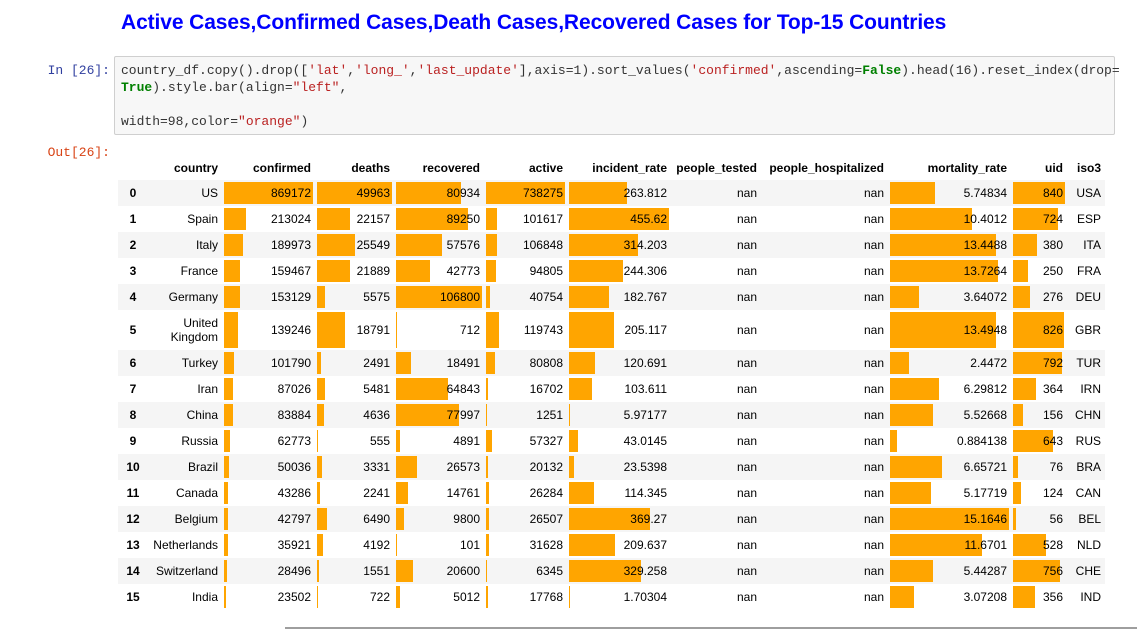  I want to click on cell-value: 869172, so click(290, 193).